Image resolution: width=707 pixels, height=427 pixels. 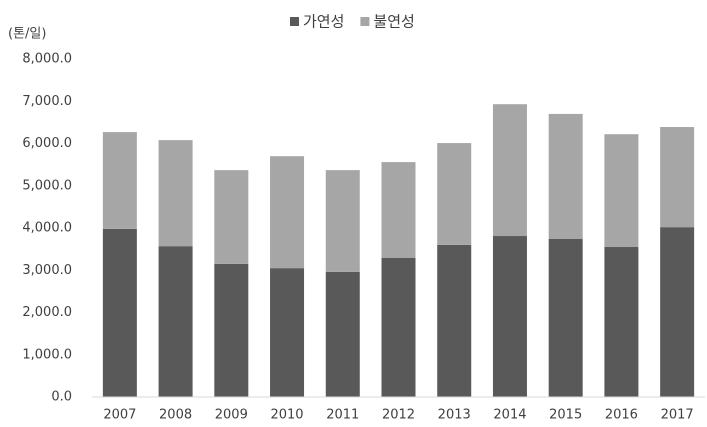 What do you see at coordinates (47, 312) in the screenshot?
I see `y-tick-label: 2,000.0` at bounding box center [47, 312].